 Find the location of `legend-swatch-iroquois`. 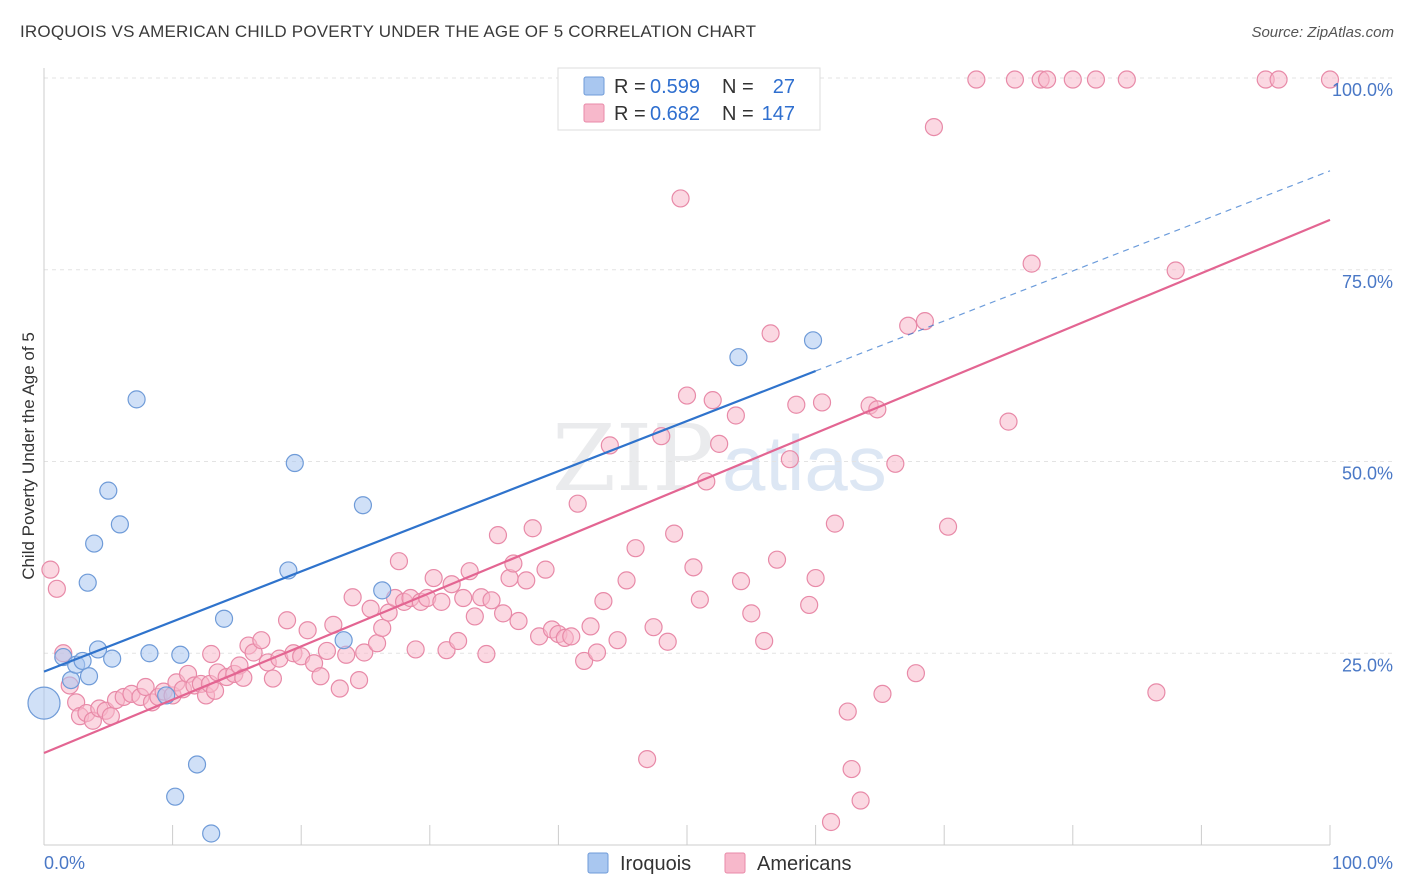

legend-swatch-iroquois is located at coordinates (594, 86).